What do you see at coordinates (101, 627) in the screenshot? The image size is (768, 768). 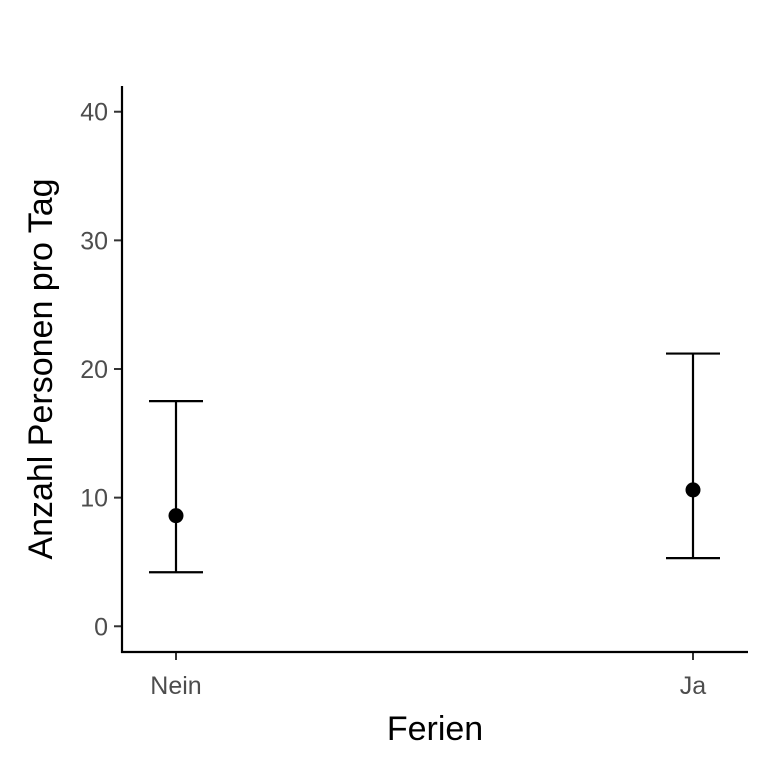 I see `y-tick-label: 0` at bounding box center [101, 627].